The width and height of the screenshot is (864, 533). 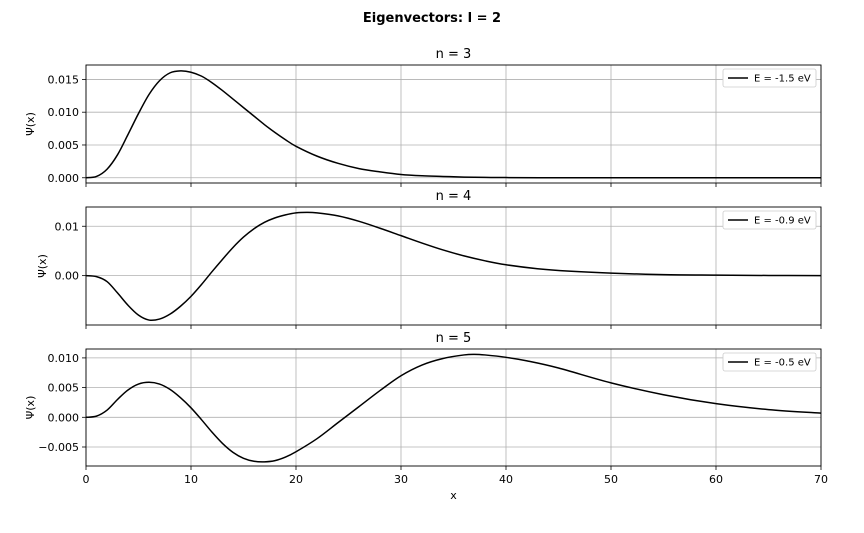 What do you see at coordinates (296, 479) in the screenshot?
I see `x-tick-label: 20` at bounding box center [296, 479].